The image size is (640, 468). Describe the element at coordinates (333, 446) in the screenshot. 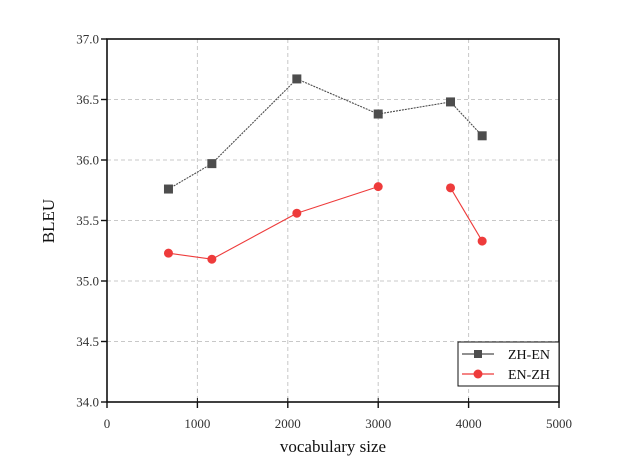

I see `x-axis-title: vocabulary size` at that location.